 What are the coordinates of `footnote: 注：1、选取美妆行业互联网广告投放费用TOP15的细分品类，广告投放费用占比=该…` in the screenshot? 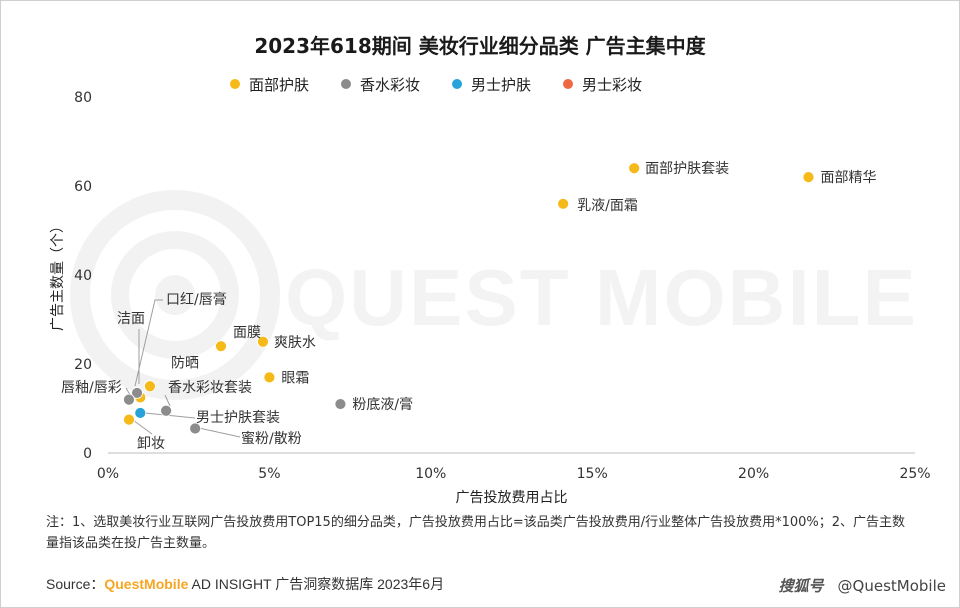 It's located at (476, 533).